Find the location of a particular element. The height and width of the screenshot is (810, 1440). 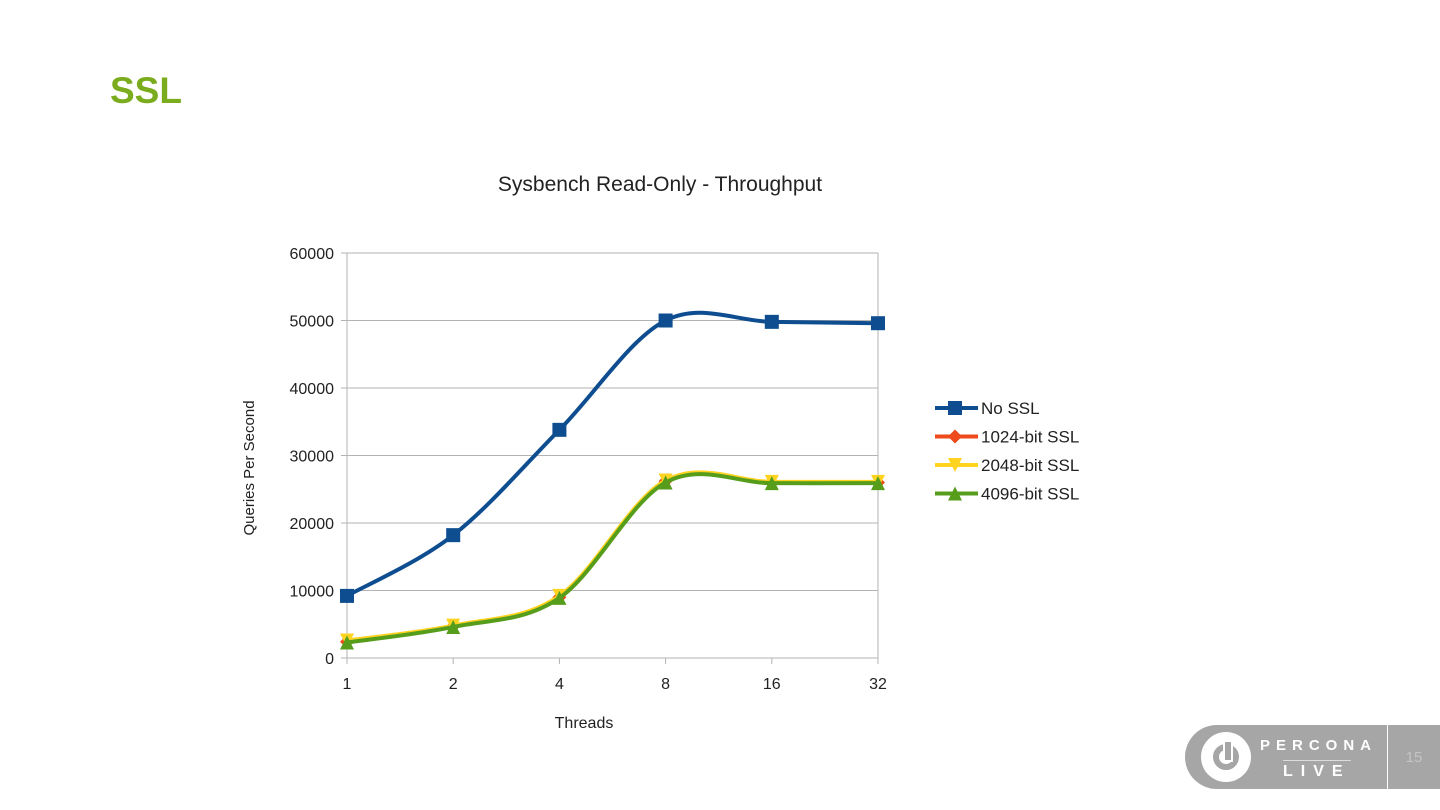

y-tick-label: 60000 is located at coordinates (312, 254).